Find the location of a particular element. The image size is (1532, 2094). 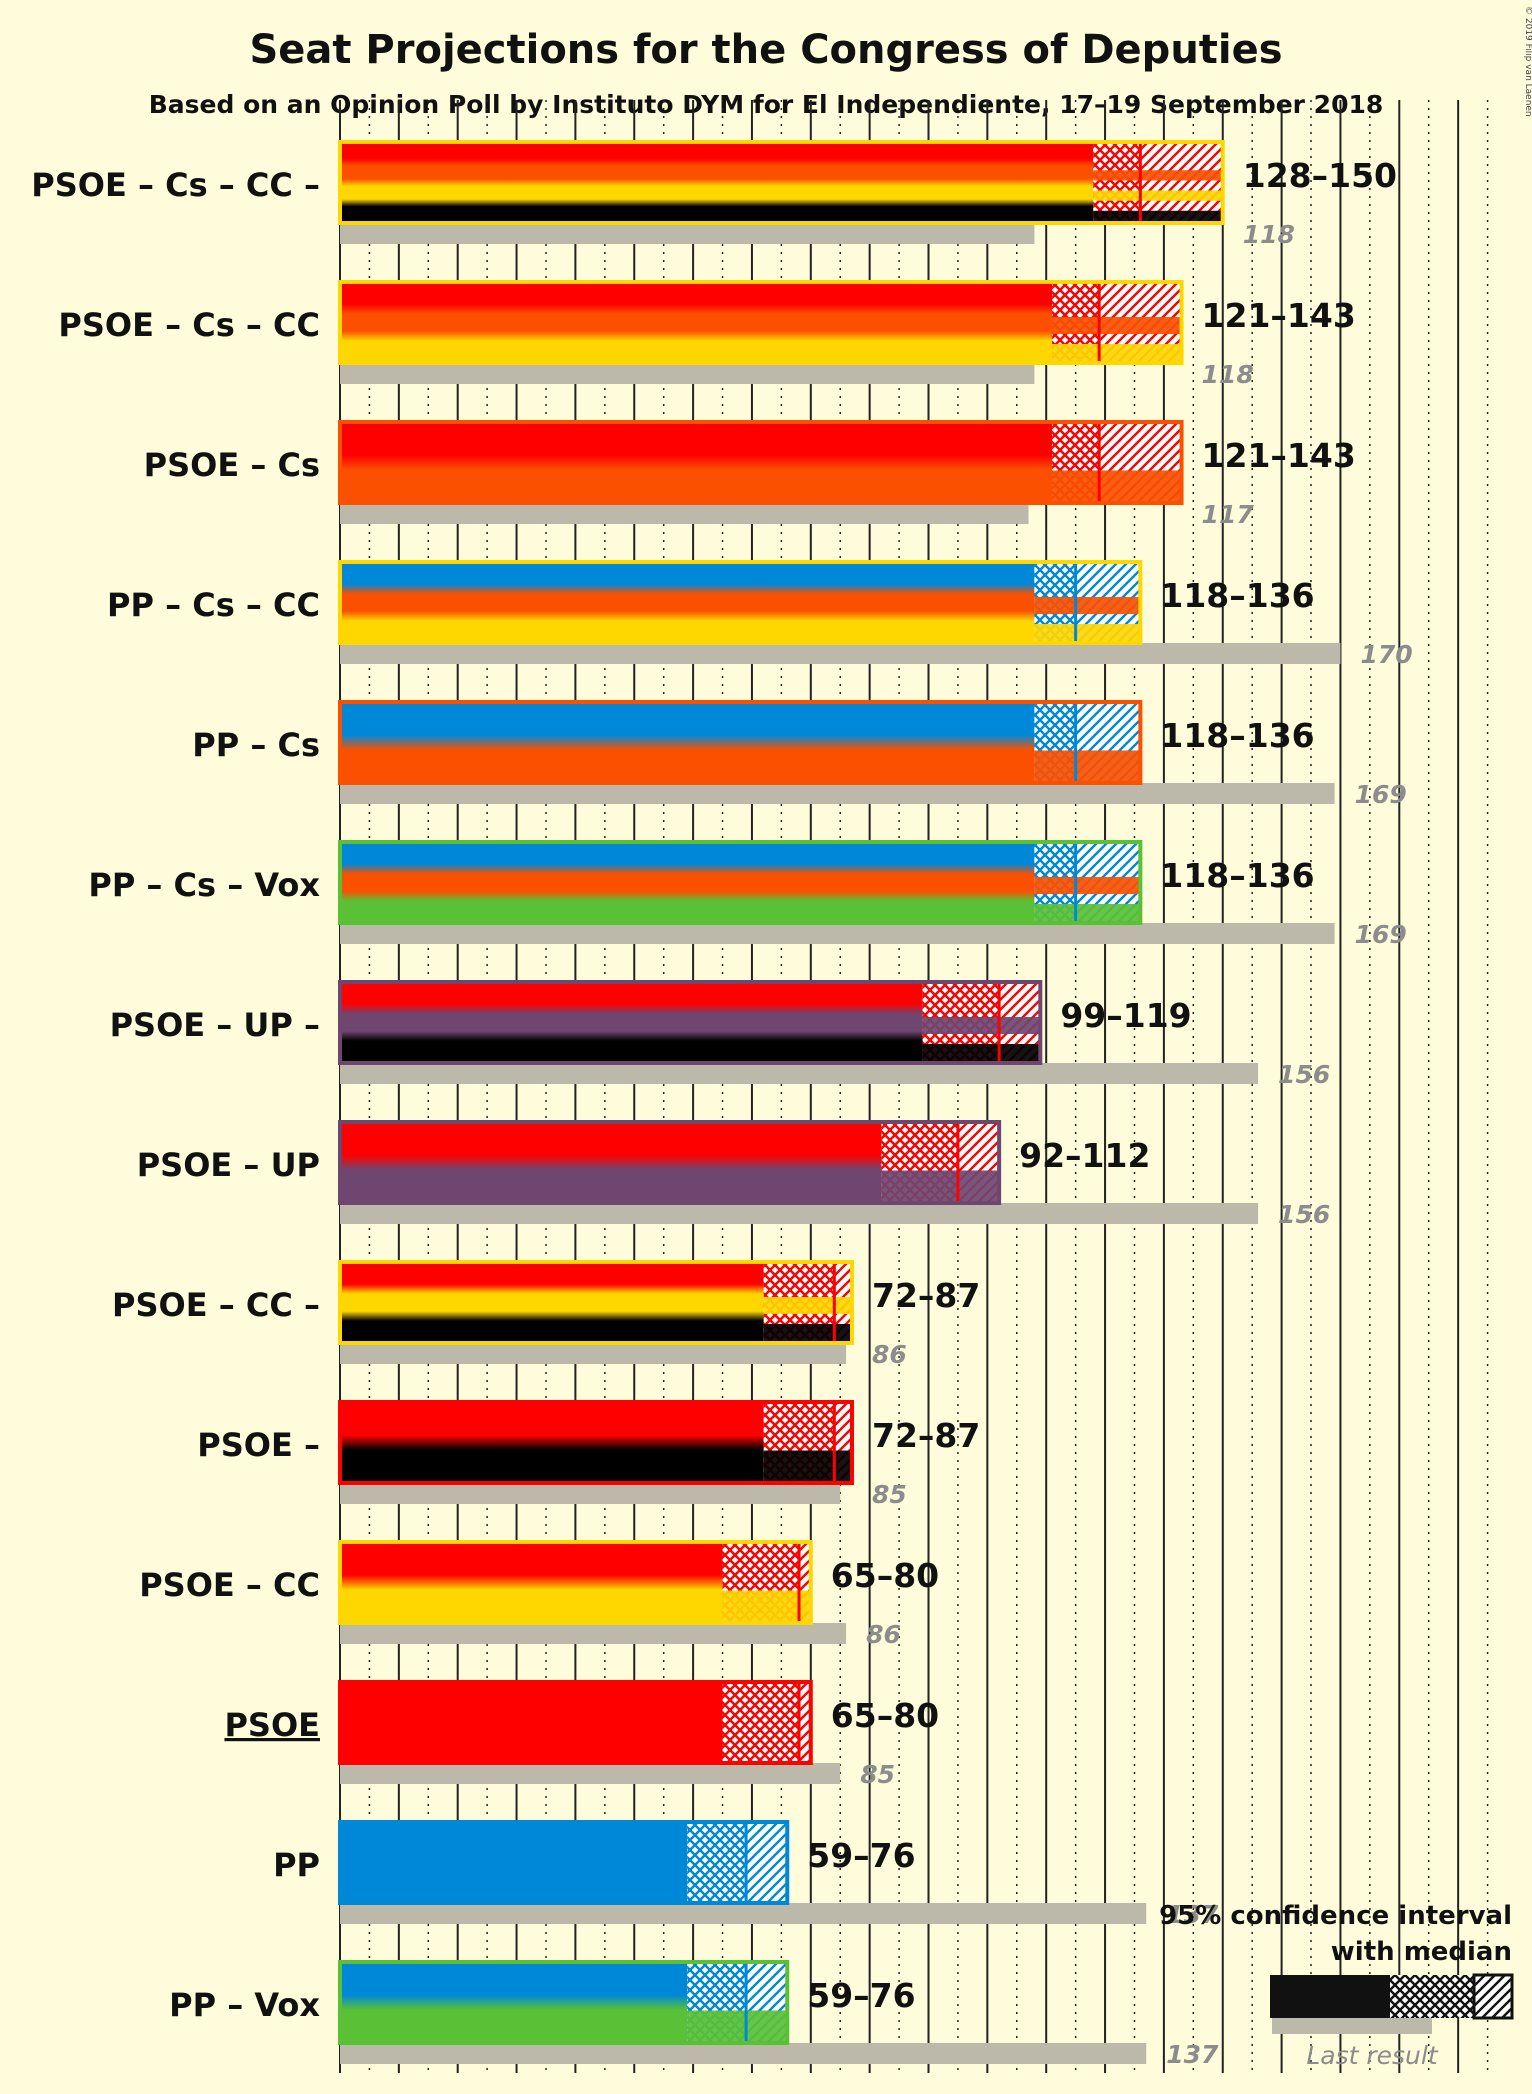

range-label: 92–112 is located at coordinates (1084, 1155).